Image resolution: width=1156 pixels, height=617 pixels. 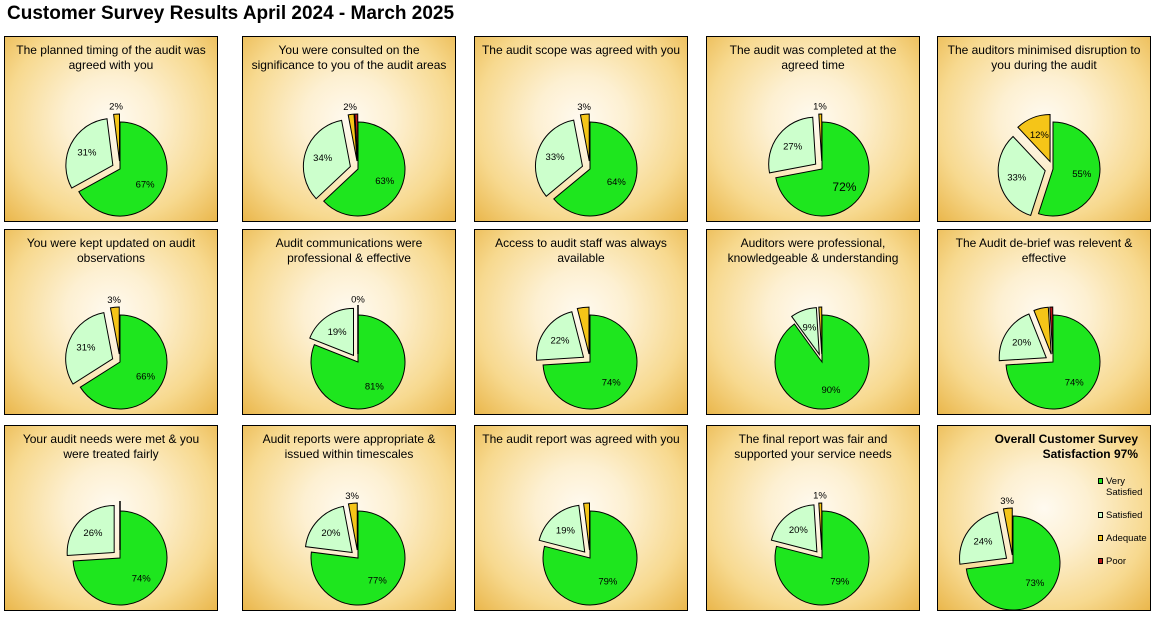 What do you see at coordinates (323, 158) in the screenshot?
I see `data-label: 34%` at bounding box center [323, 158].